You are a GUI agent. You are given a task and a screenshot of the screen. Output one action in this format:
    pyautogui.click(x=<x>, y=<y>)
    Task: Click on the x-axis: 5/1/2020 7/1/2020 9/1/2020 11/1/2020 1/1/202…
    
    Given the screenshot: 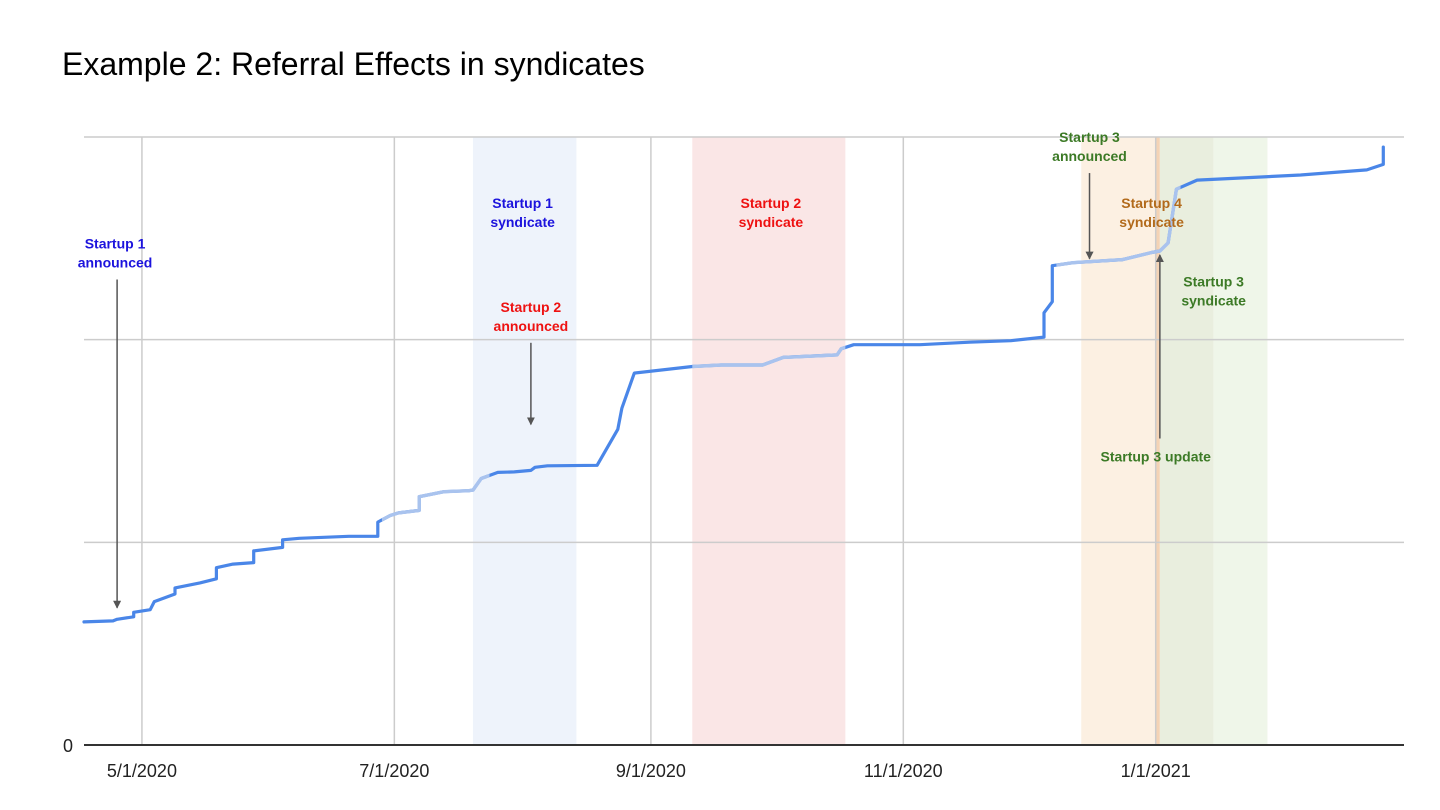 What is the action you would take?
    pyautogui.click(x=733, y=758)
    